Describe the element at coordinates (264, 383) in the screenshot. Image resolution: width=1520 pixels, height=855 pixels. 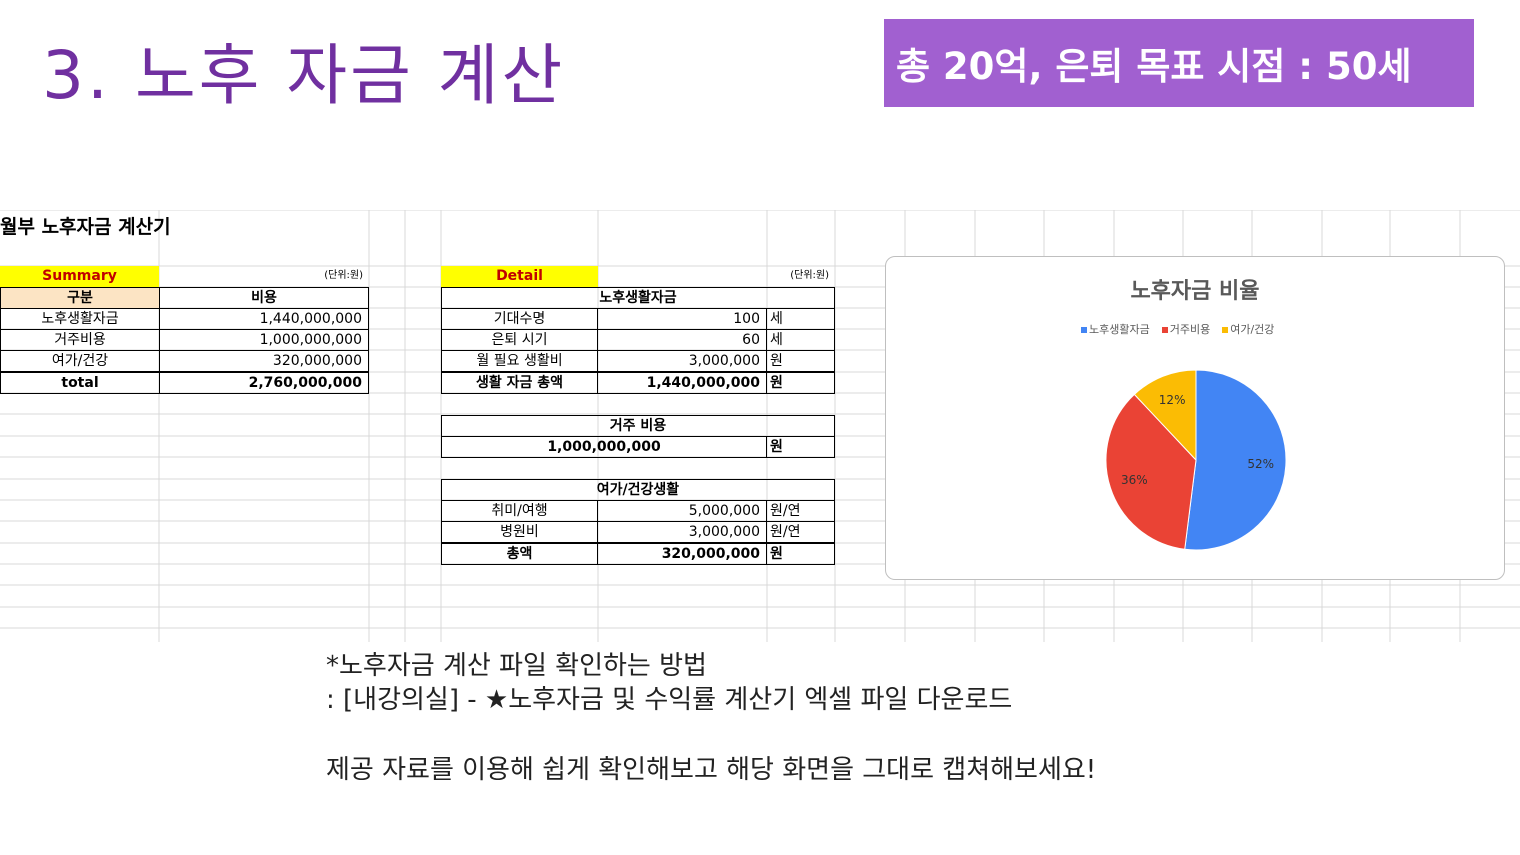
I see `summary-total-value: 2,760,000,000` at that location.